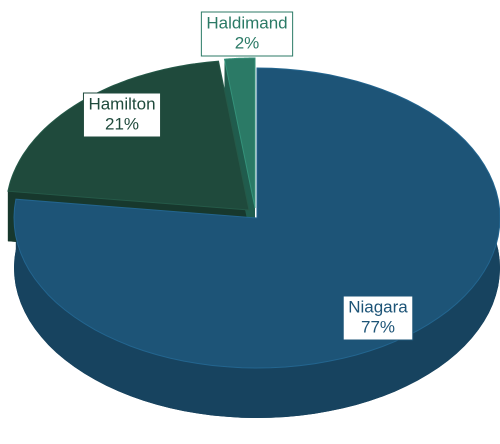 This screenshot has height=444, width=500. What do you see at coordinates (121, 103) in the screenshot?
I see `label-name: Hamilton` at bounding box center [121, 103].